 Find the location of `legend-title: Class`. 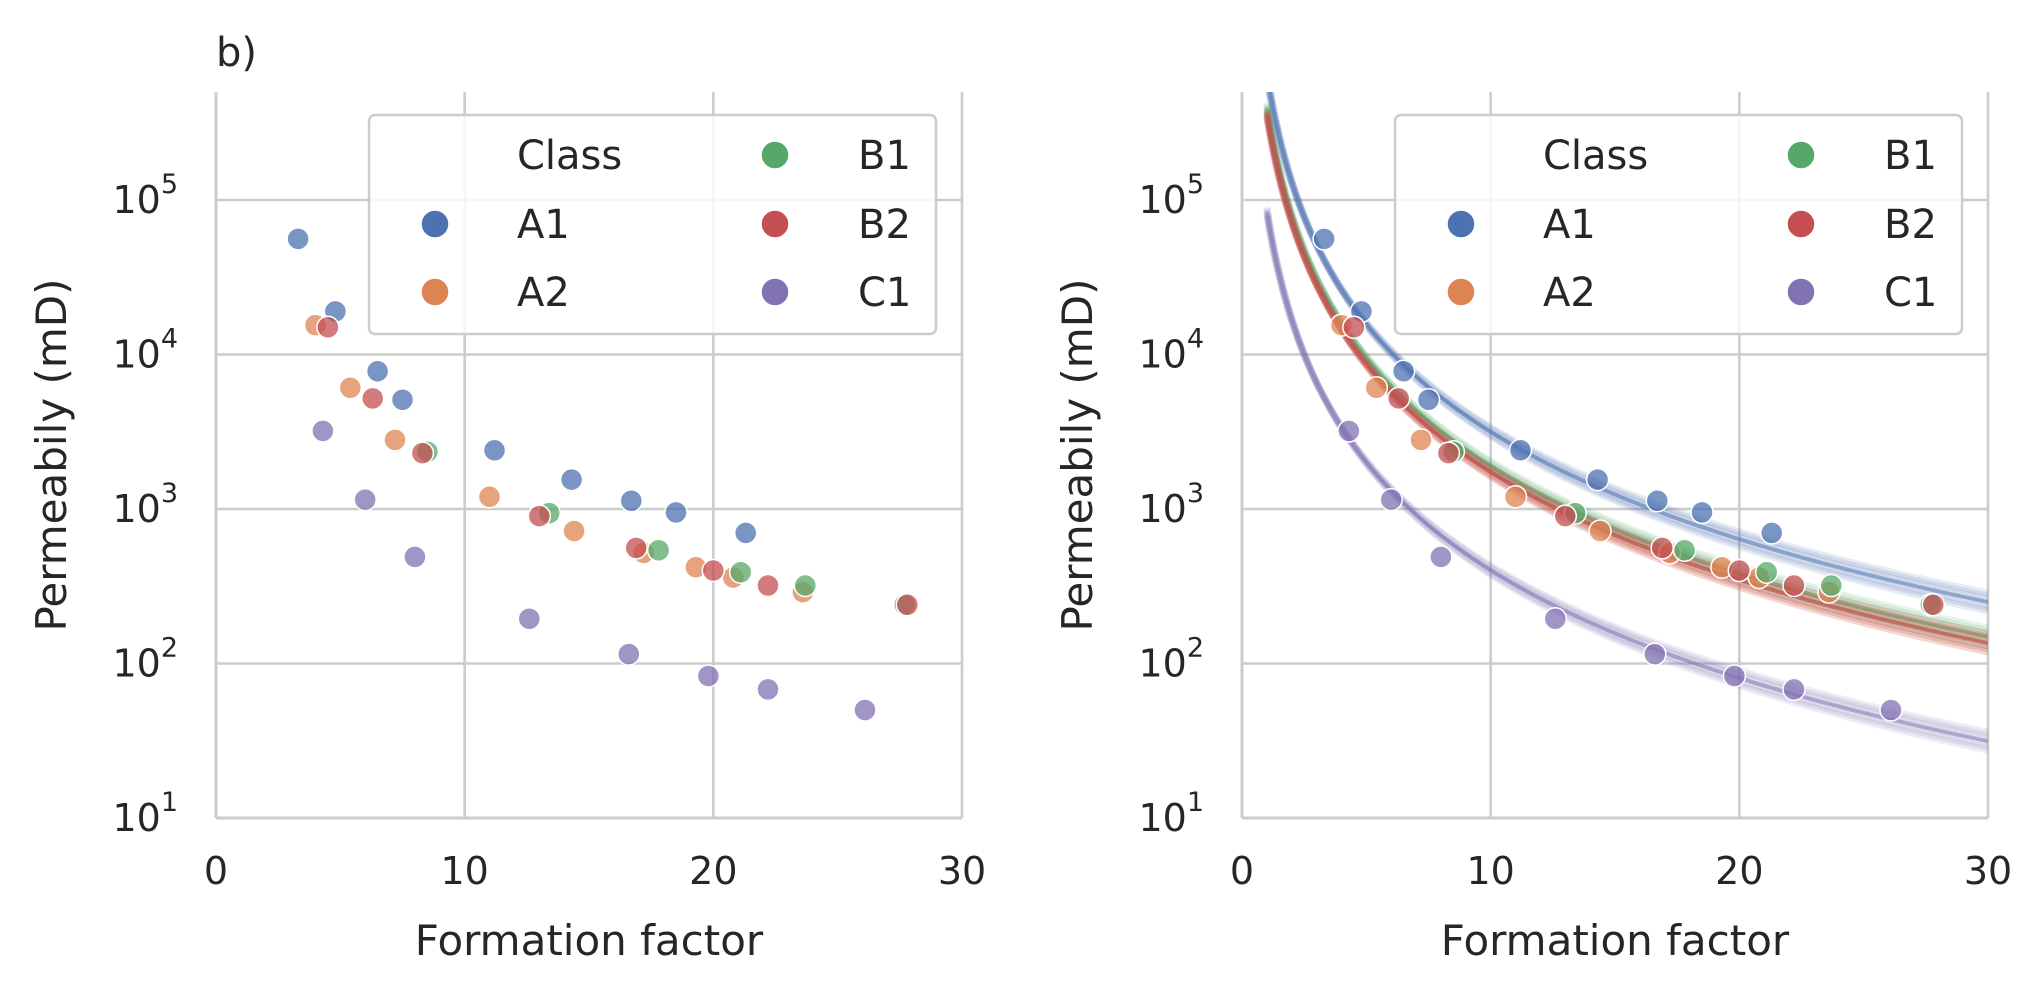

legend-title: Class is located at coordinates (1595, 156).